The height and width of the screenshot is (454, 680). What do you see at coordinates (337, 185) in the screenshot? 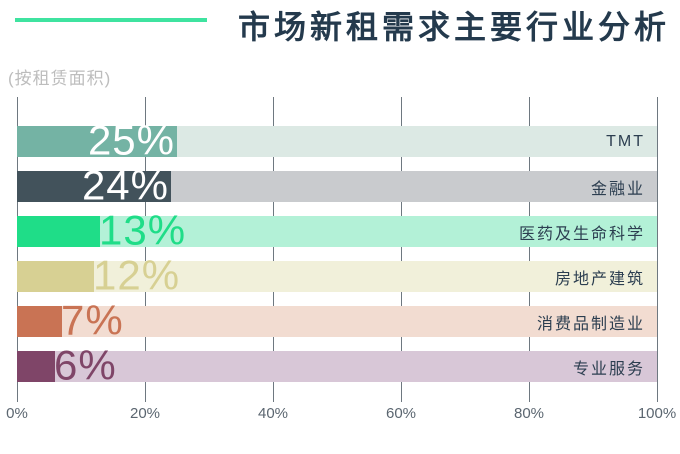
I see `bar-row: 24% 金融业` at bounding box center [337, 185].